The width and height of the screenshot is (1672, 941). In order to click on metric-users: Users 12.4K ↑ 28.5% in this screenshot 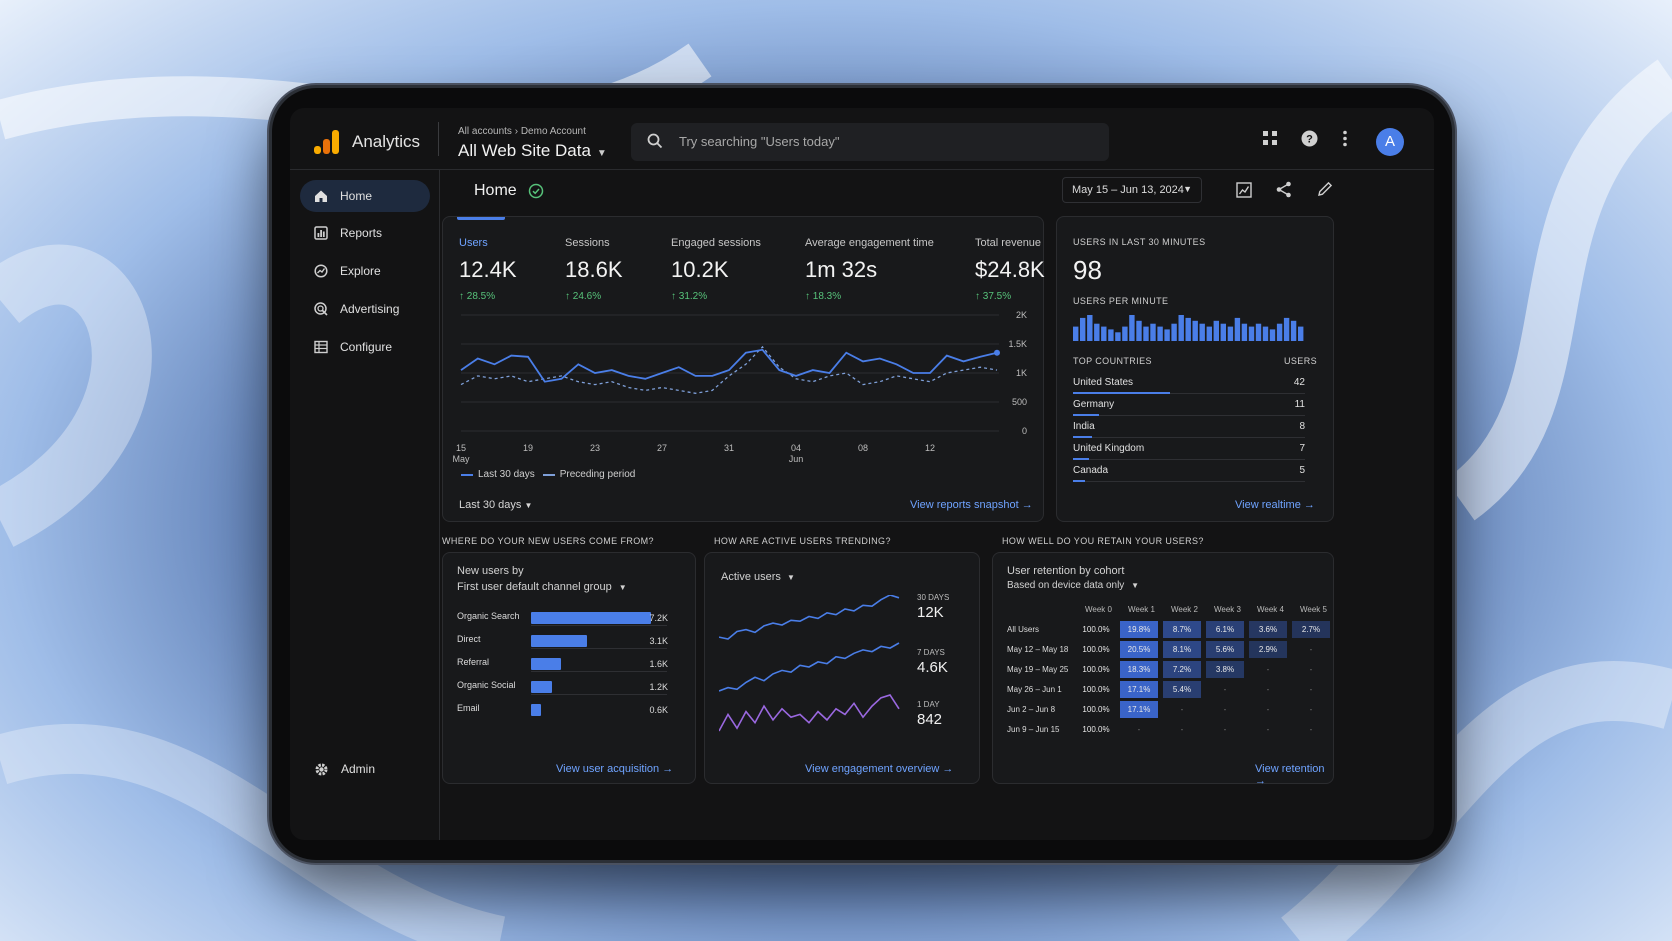, I will do `click(488, 269)`.